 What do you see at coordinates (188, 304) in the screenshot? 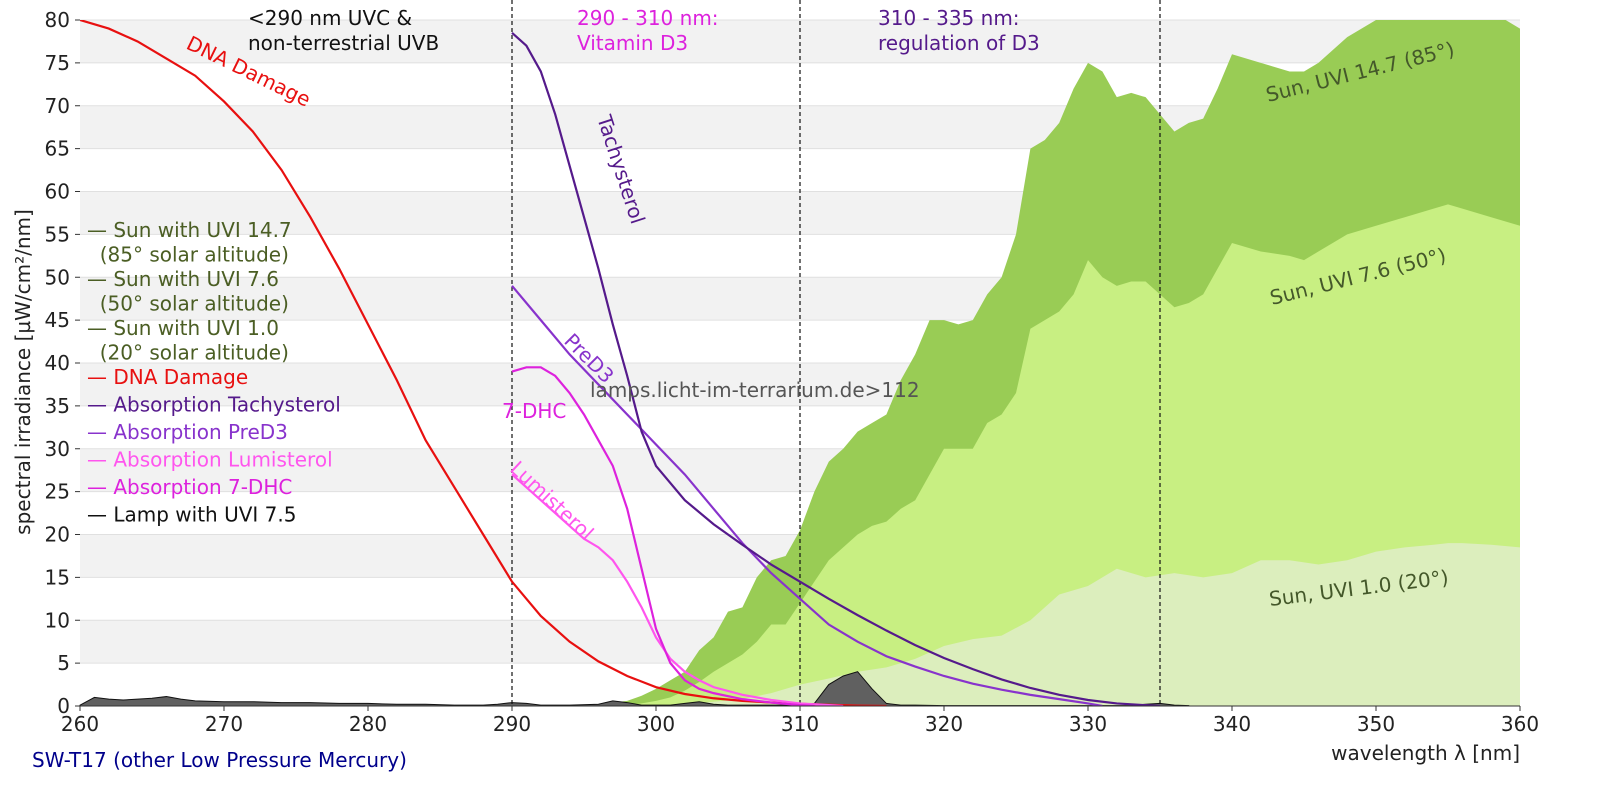
I see `legend-entry-line: (50° solar altitude)` at bounding box center [188, 304].